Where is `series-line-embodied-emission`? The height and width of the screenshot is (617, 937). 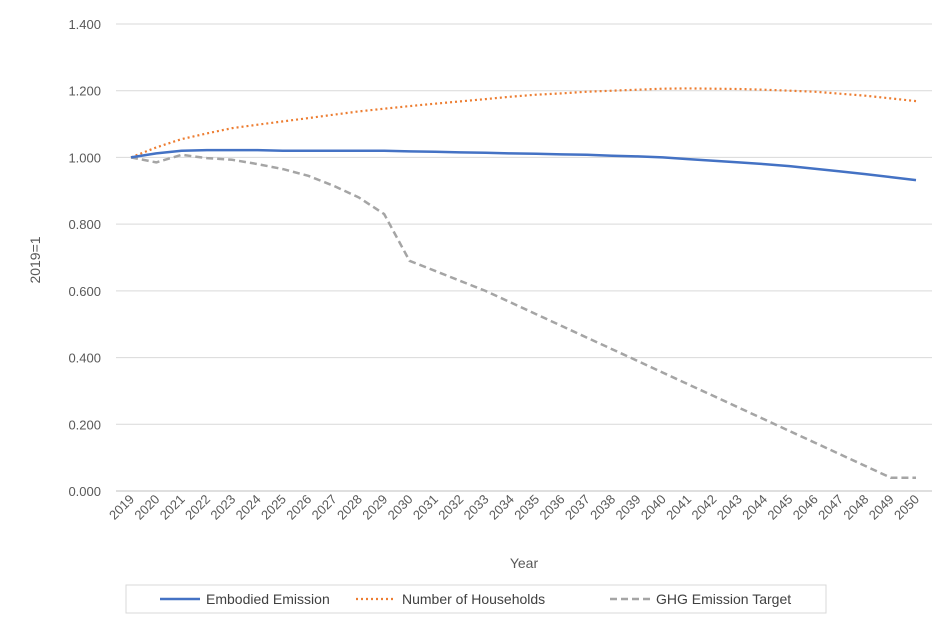 series-line-embodied-emission is located at coordinates (523, 165).